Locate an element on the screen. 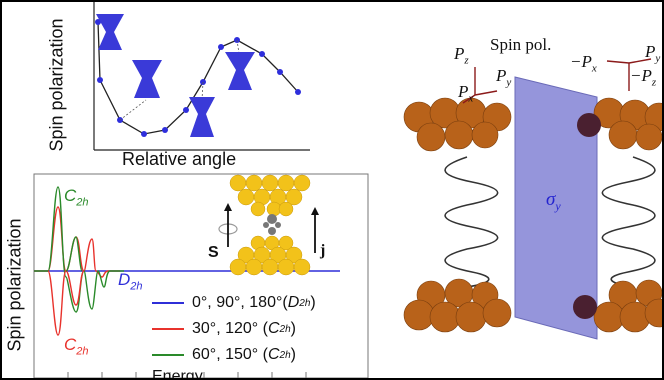  bottom-xlabel: Energy is located at coordinates (177, 374).